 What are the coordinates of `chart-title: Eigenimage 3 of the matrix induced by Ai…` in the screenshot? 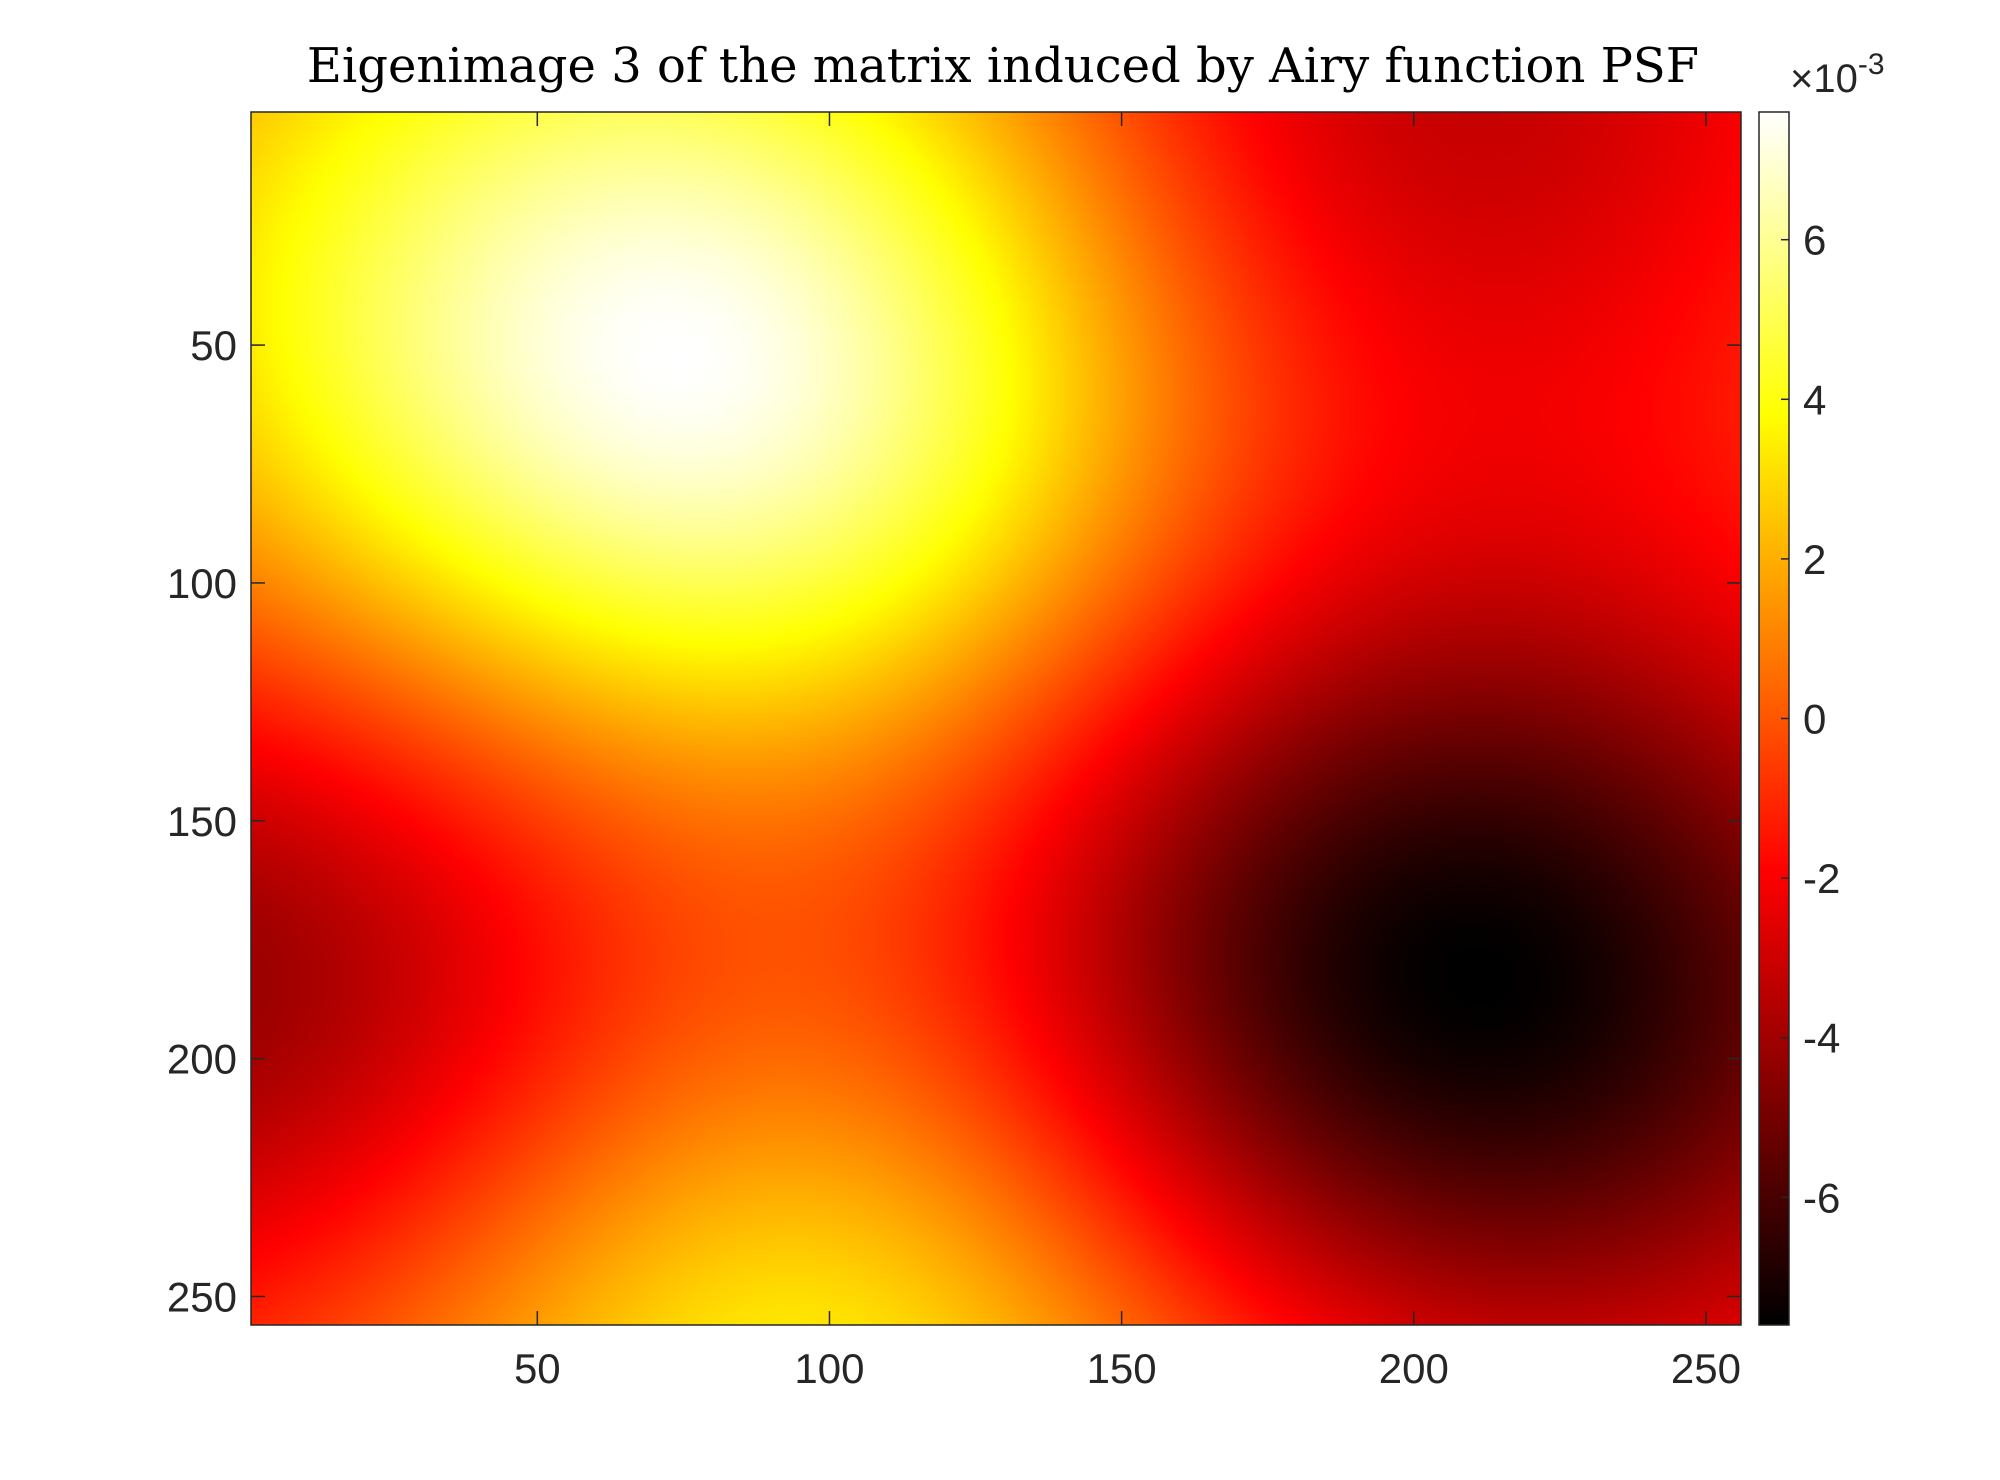 It's located at (1003, 66).